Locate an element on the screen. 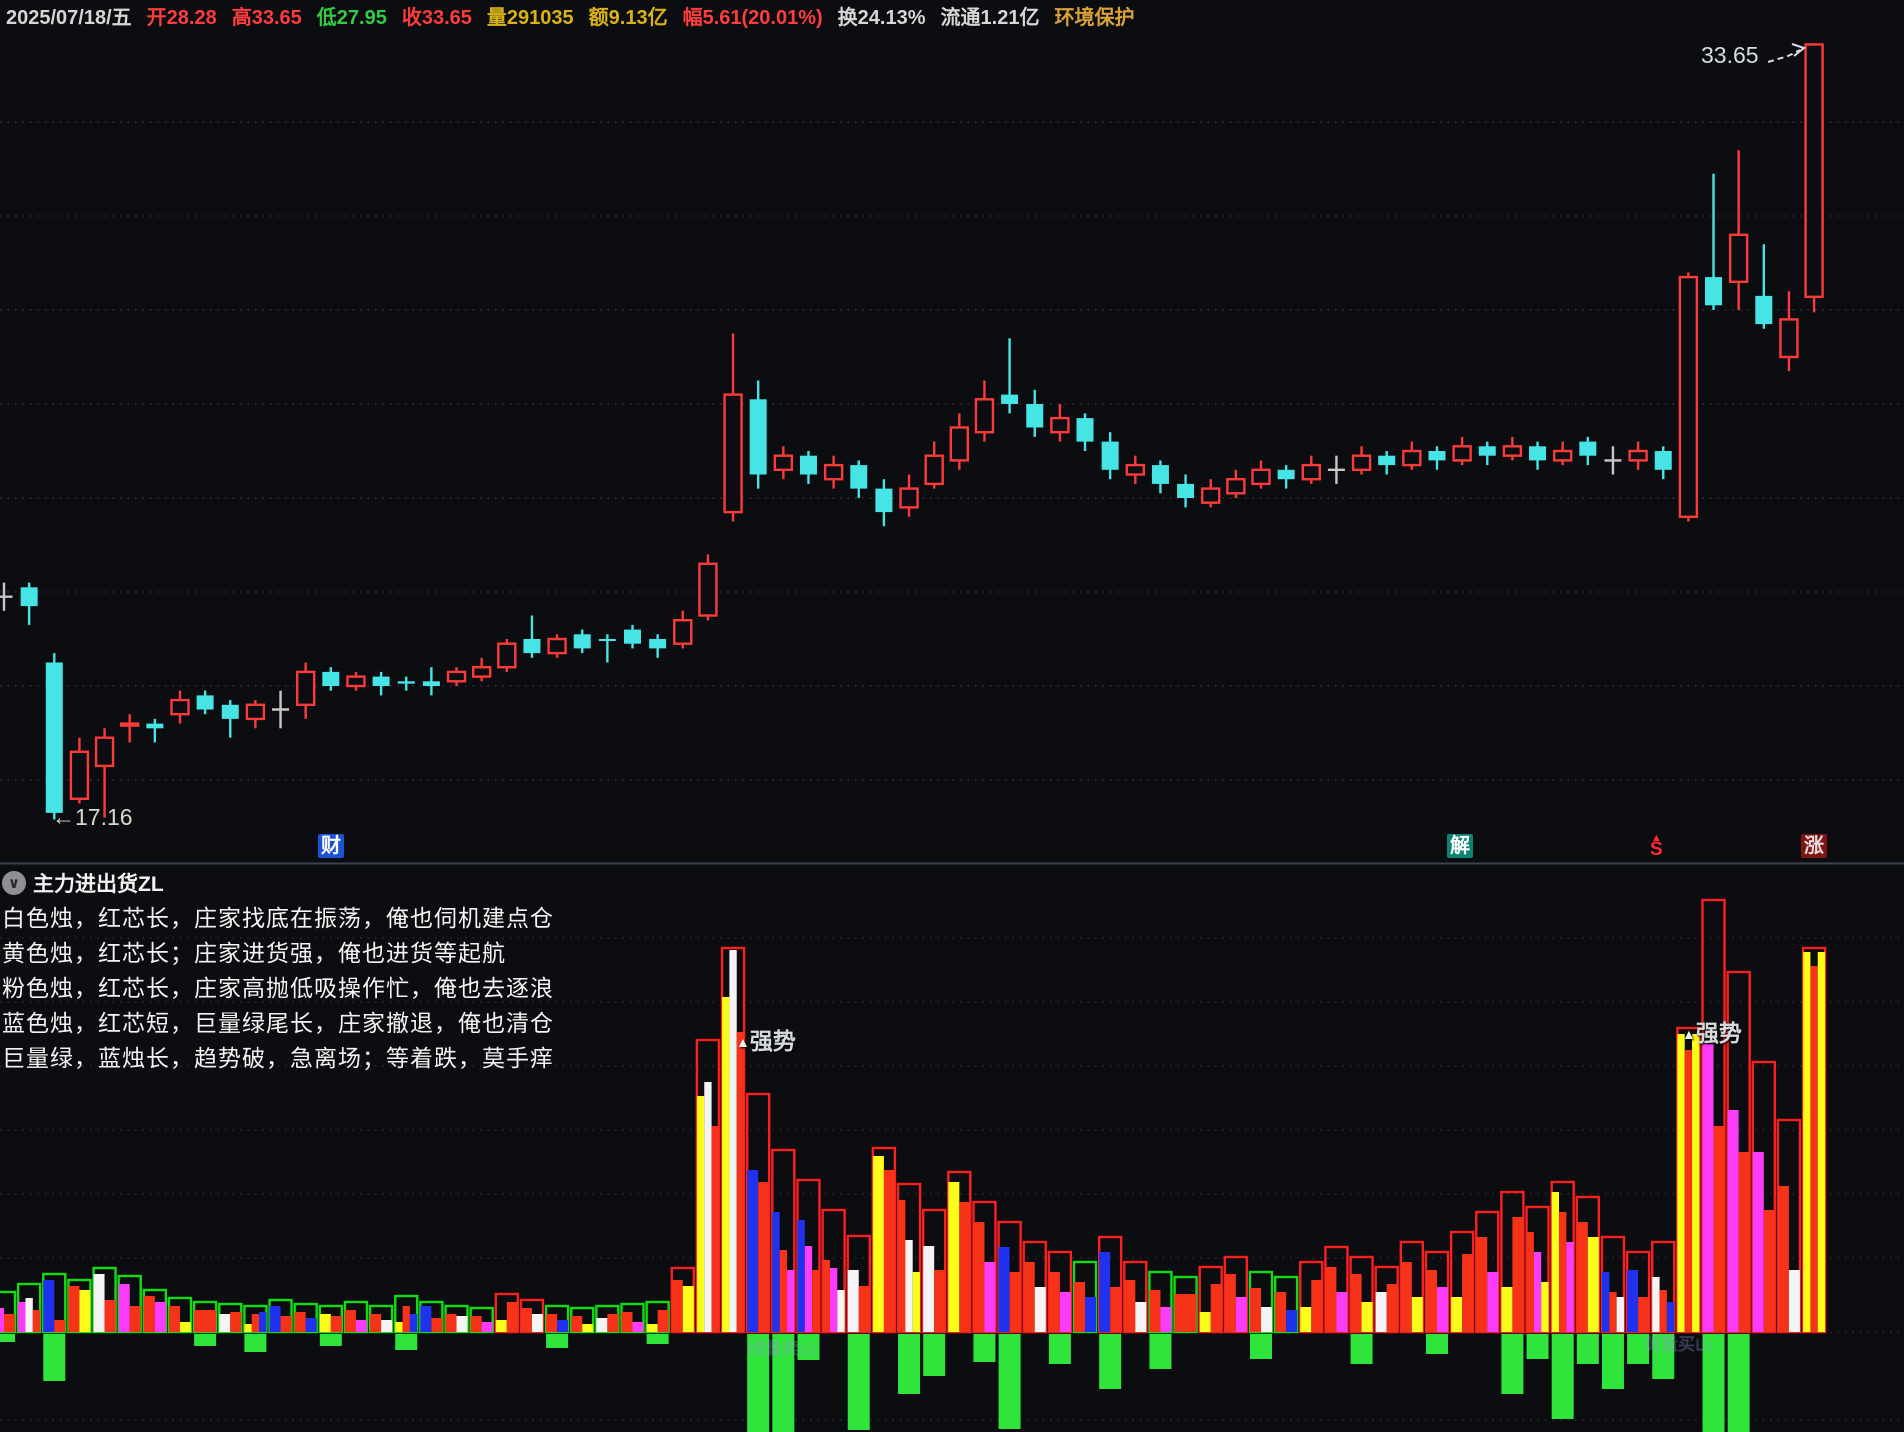 The height and width of the screenshot is (1432, 1904). watermark-label: 黄量买山 is located at coordinates (1678, 1344).